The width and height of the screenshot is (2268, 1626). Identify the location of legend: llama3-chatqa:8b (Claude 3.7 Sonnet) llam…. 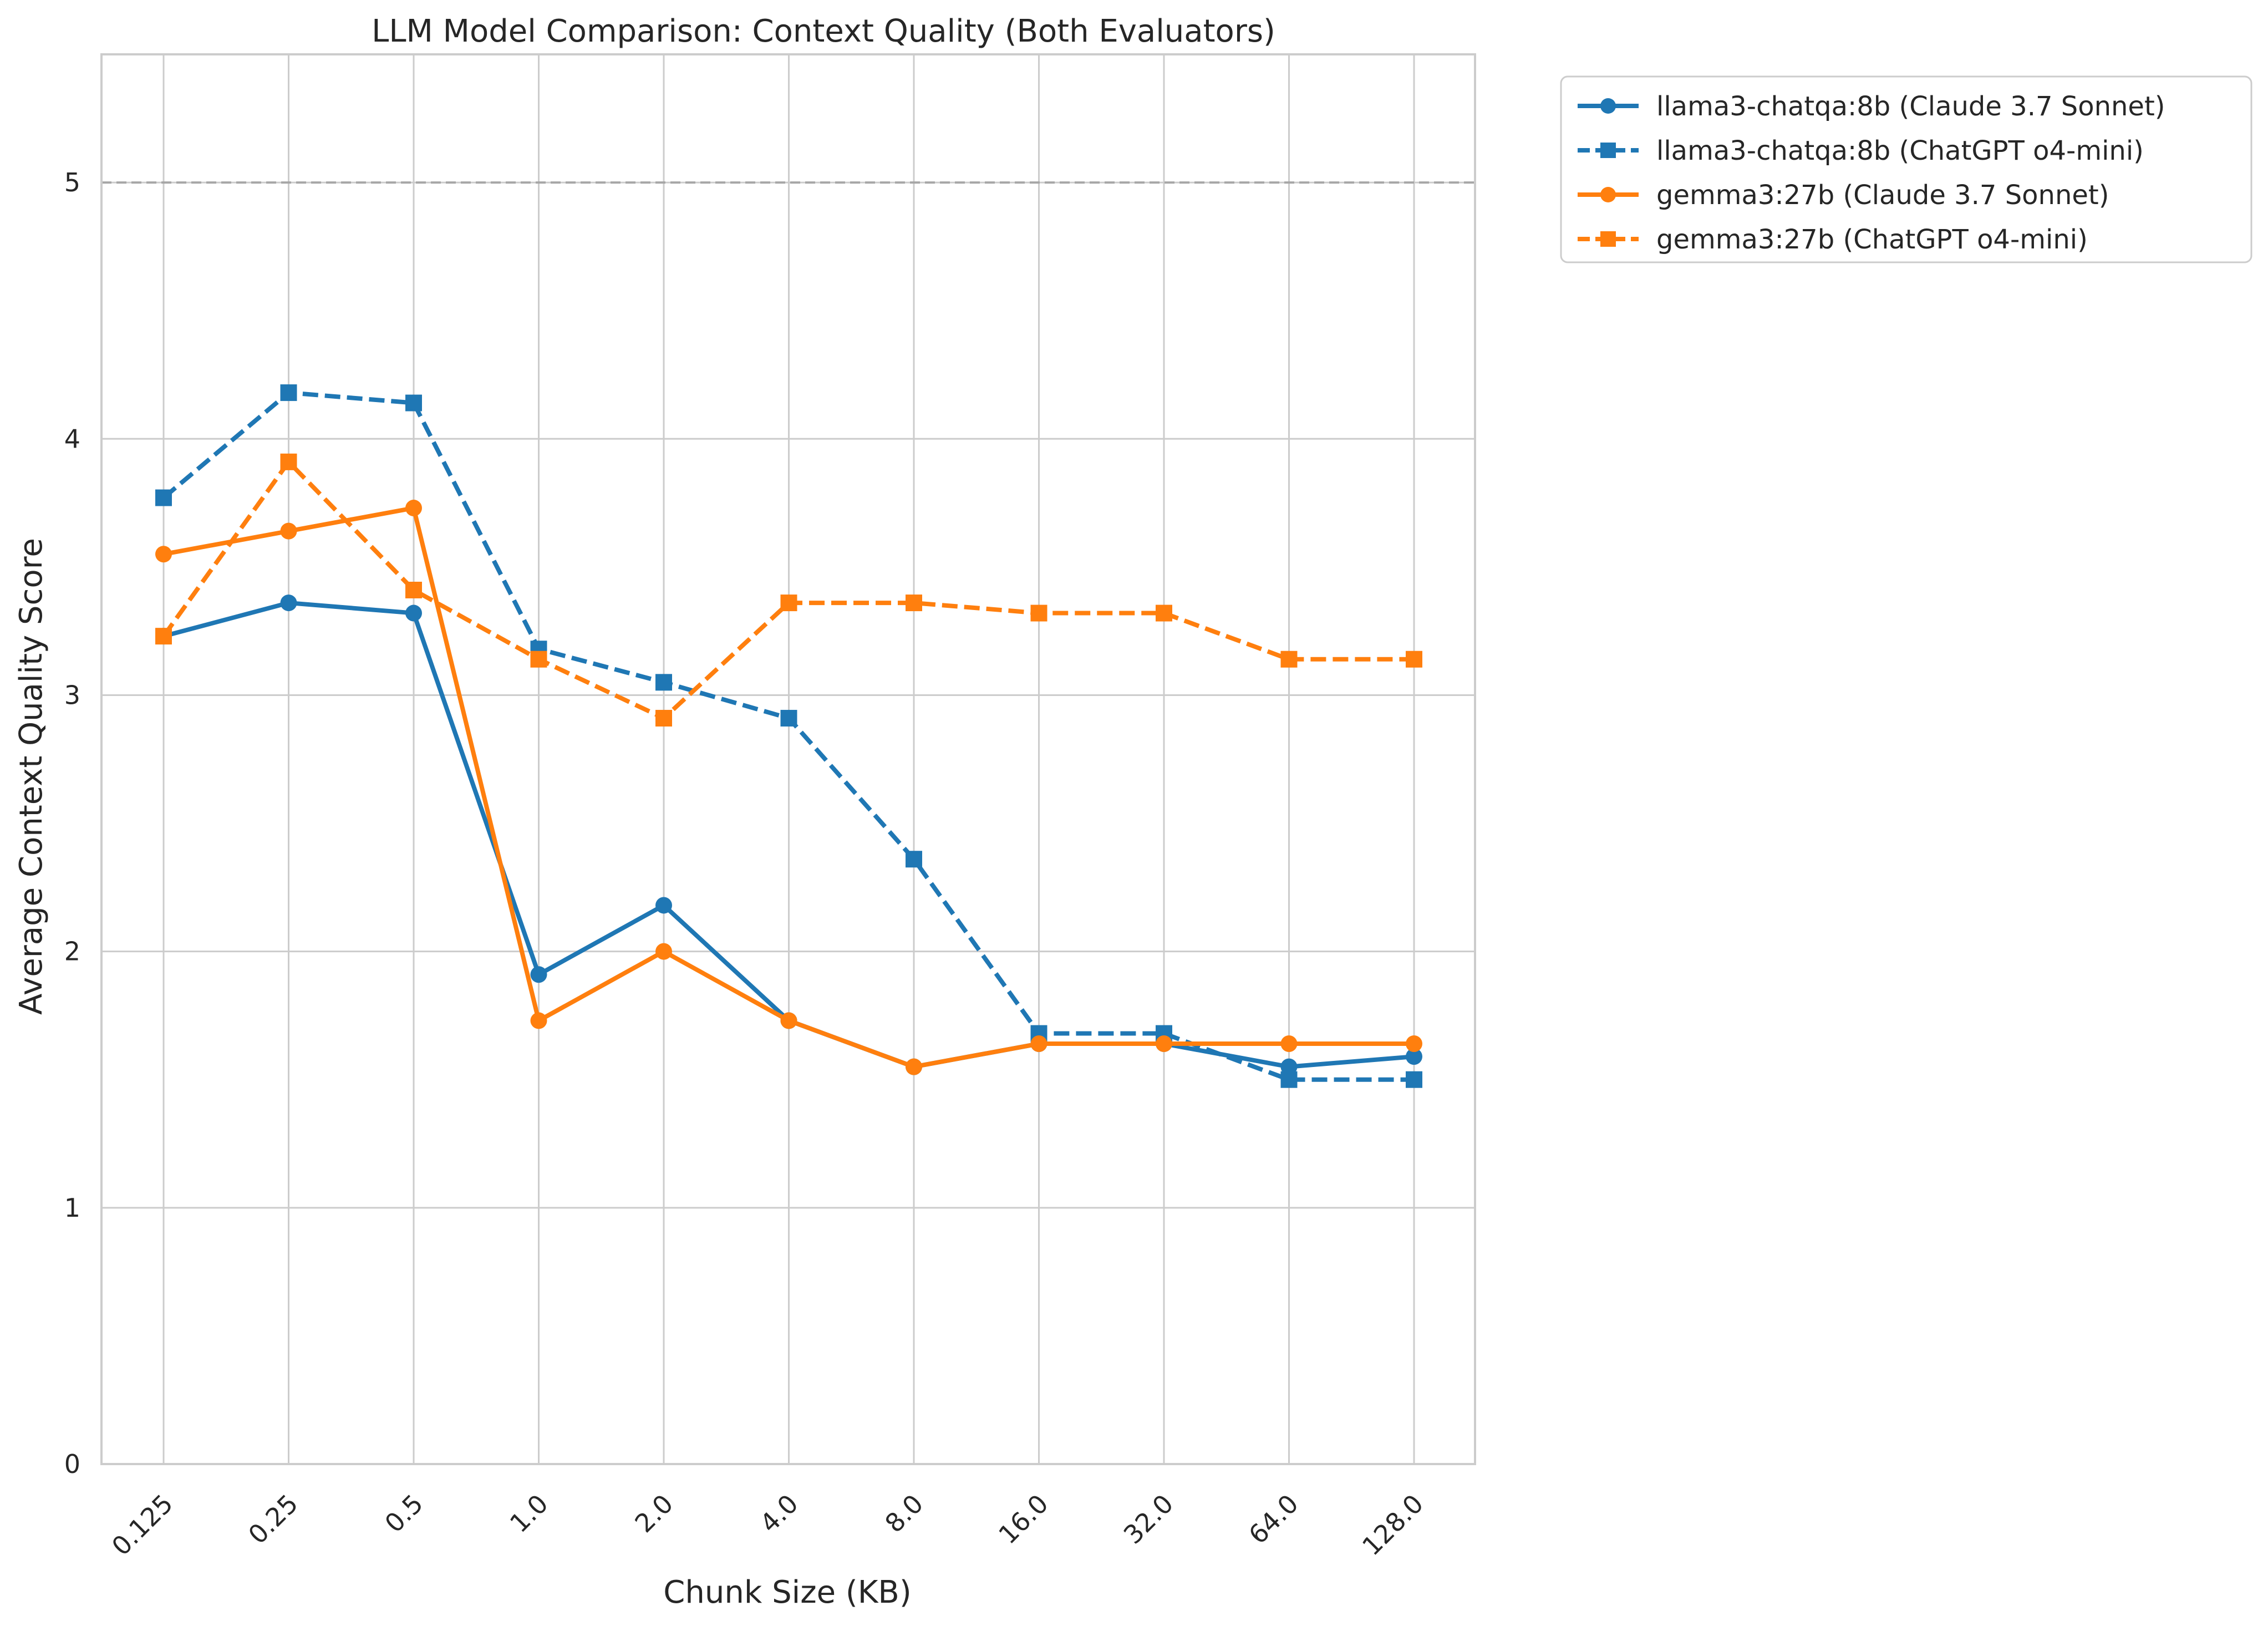
(1906, 169).